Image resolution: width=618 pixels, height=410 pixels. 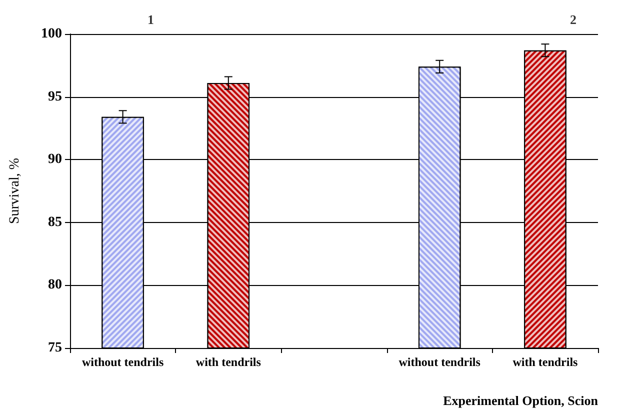 I want to click on y-tick-label: 80, so click(x=55, y=285).